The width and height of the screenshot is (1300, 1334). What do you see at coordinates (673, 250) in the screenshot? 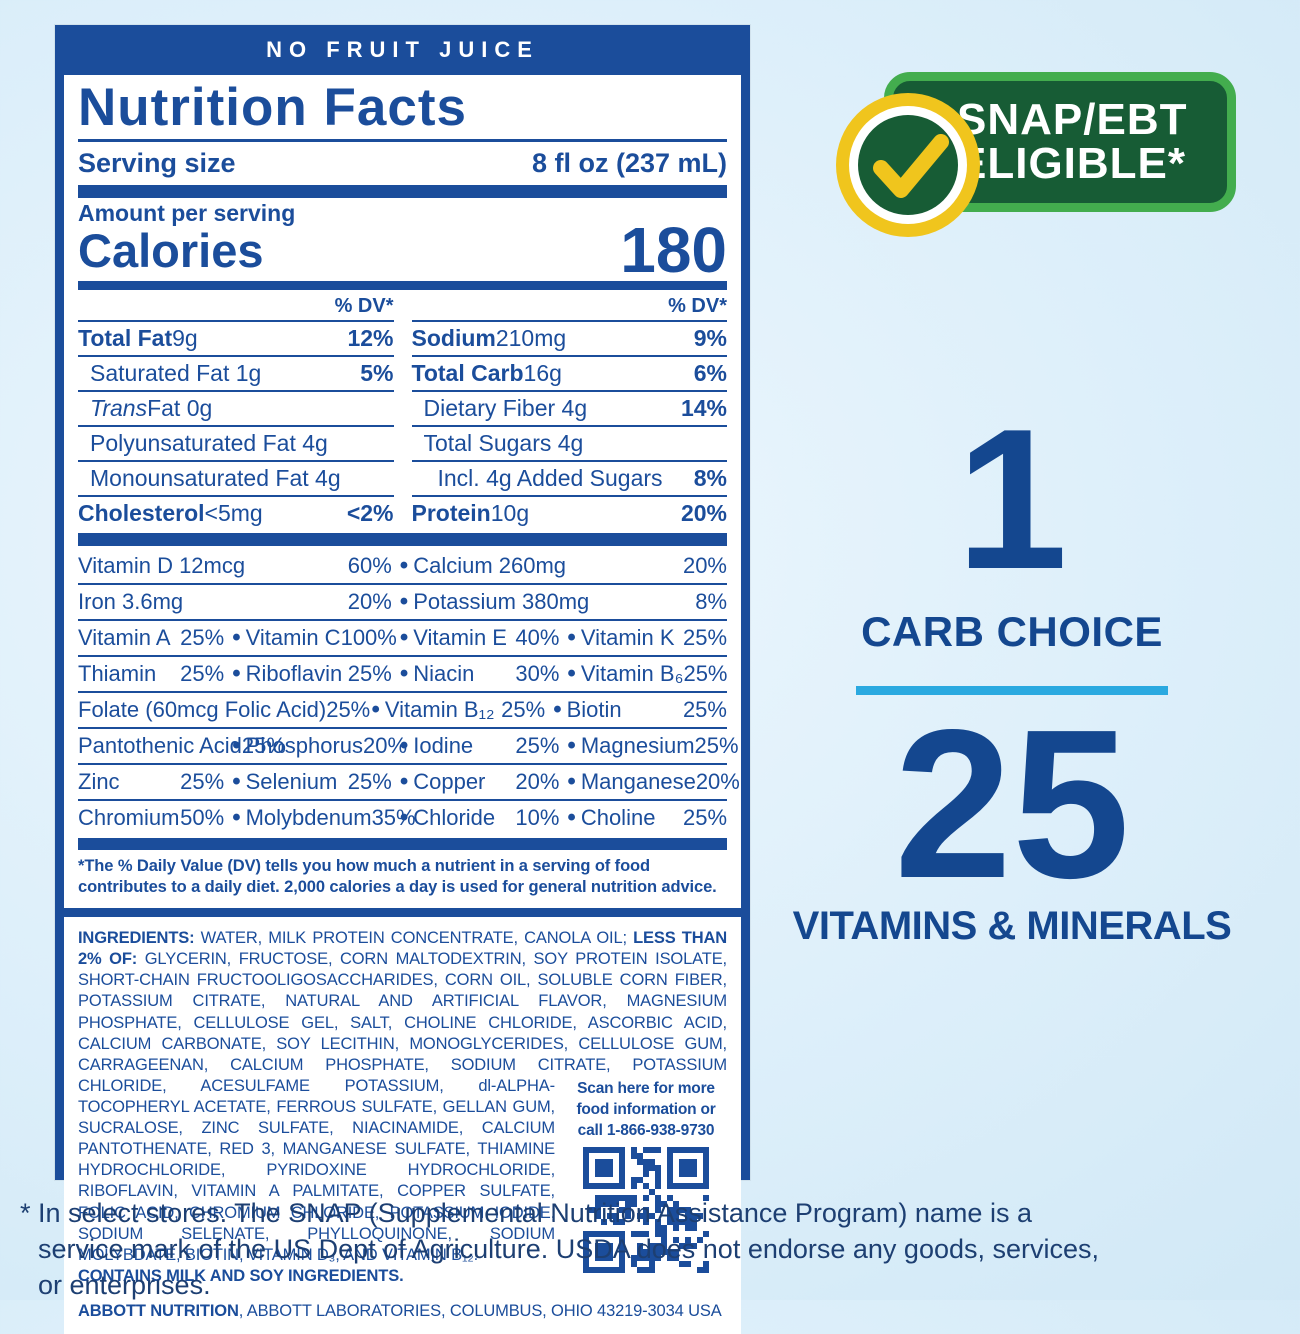
I see `calories-value: 180` at bounding box center [673, 250].